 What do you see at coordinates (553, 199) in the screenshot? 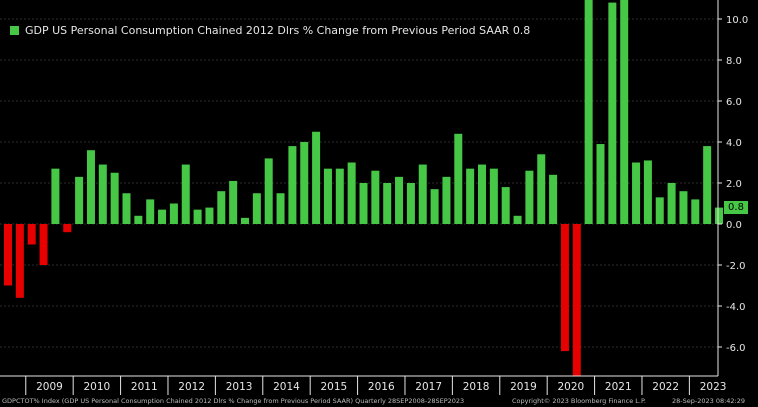
I see `bar-2020Q1` at bounding box center [553, 199].